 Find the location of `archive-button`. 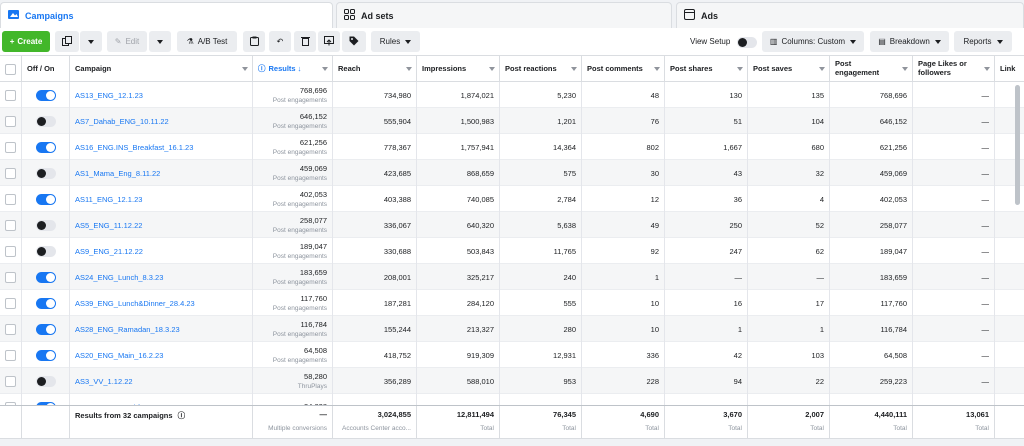

archive-button is located at coordinates (254, 41).